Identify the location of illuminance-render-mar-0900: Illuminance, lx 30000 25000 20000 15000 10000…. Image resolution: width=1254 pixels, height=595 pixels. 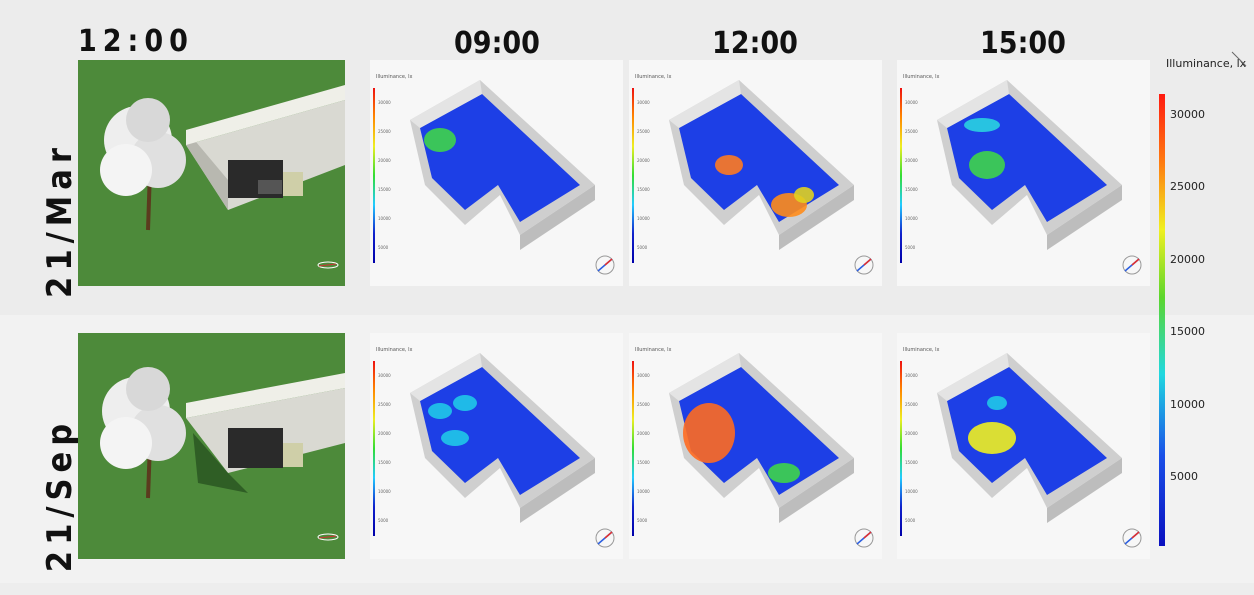
(496, 173).